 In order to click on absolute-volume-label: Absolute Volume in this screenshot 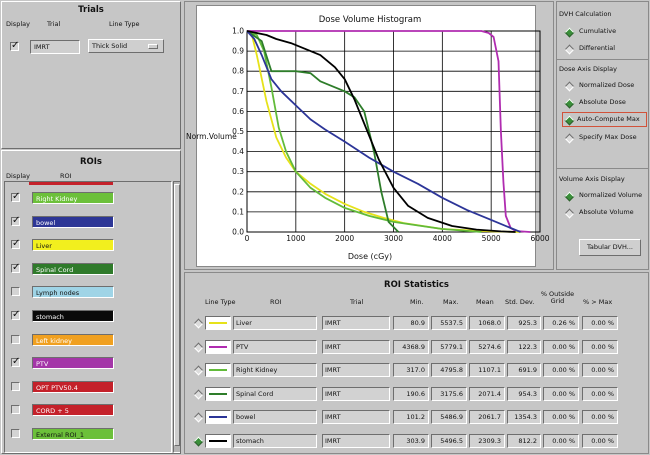, I will do `click(606, 212)`.